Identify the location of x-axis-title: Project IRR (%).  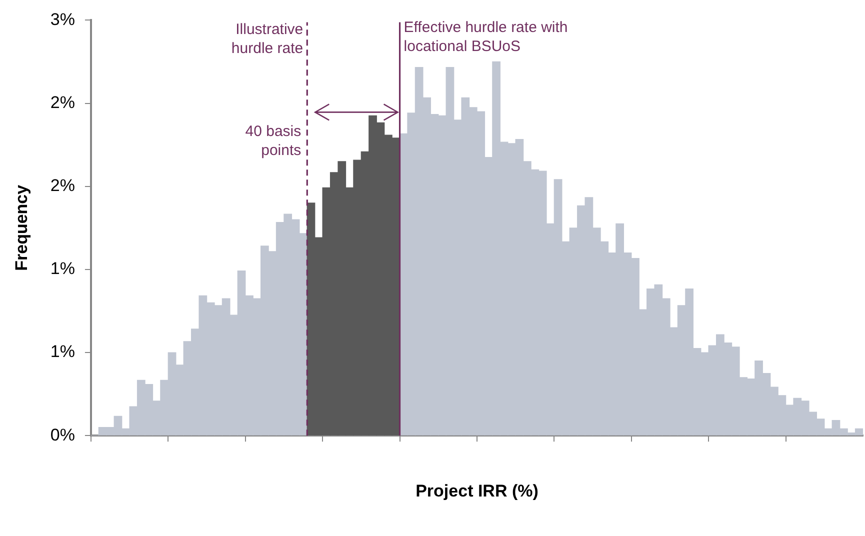
(477, 490).